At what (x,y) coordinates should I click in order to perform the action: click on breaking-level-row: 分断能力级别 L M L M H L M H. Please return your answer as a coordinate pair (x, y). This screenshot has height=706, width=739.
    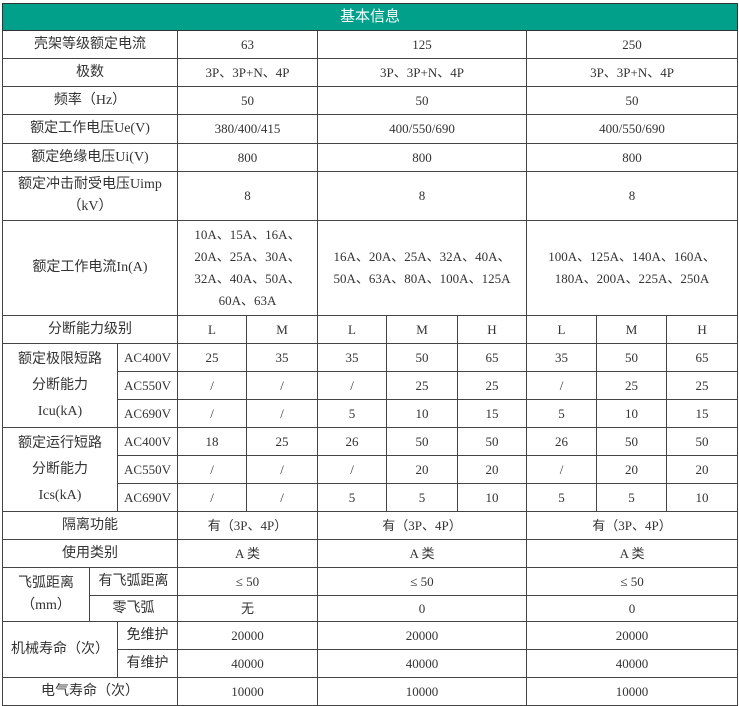
    Looking at the image, I should click on (370, 329).